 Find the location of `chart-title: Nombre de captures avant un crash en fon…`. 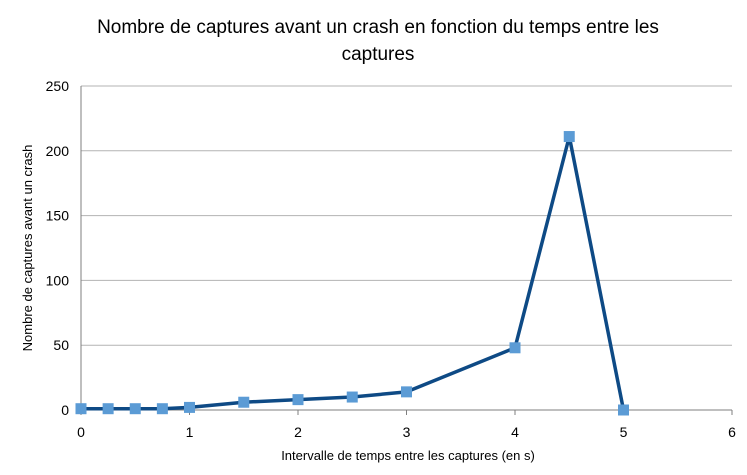

chart-title: Nombre de captures avant un crash en fon… is located at coordinates (378, 41).